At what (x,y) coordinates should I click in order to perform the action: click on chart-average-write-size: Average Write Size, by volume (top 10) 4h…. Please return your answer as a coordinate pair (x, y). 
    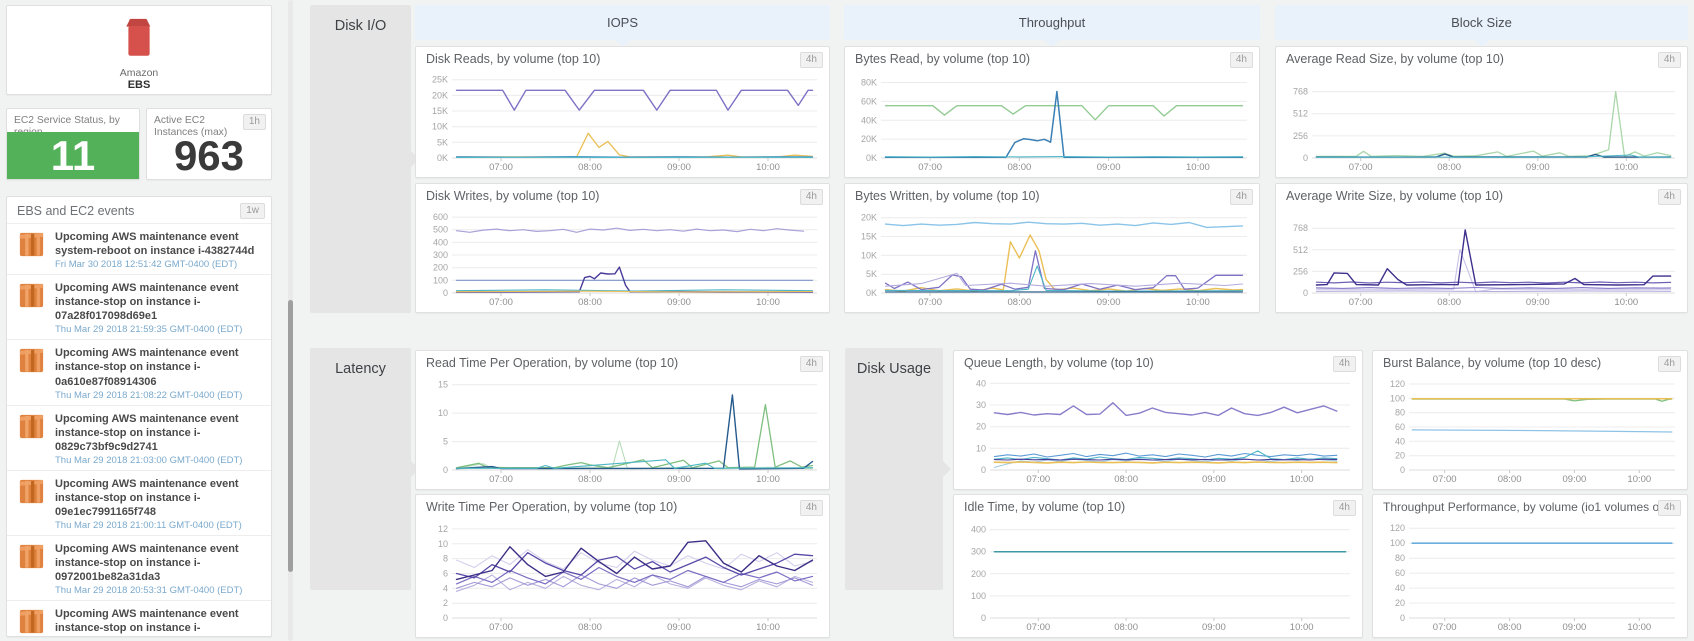
    Looking at the image, I should click on (1481, 248).